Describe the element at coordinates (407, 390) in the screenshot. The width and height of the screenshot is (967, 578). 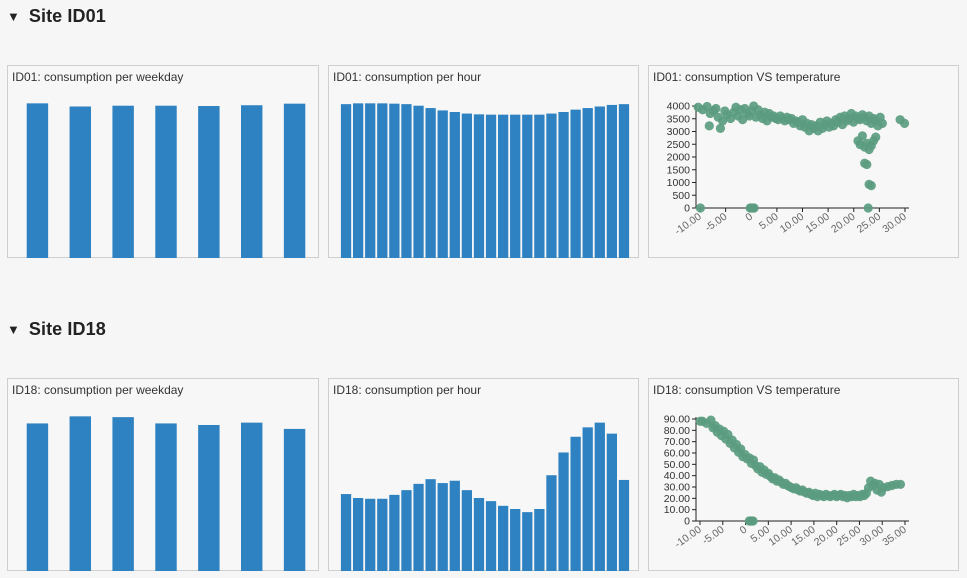
I see `chart-title: ID18: consumption per hour` at that location.